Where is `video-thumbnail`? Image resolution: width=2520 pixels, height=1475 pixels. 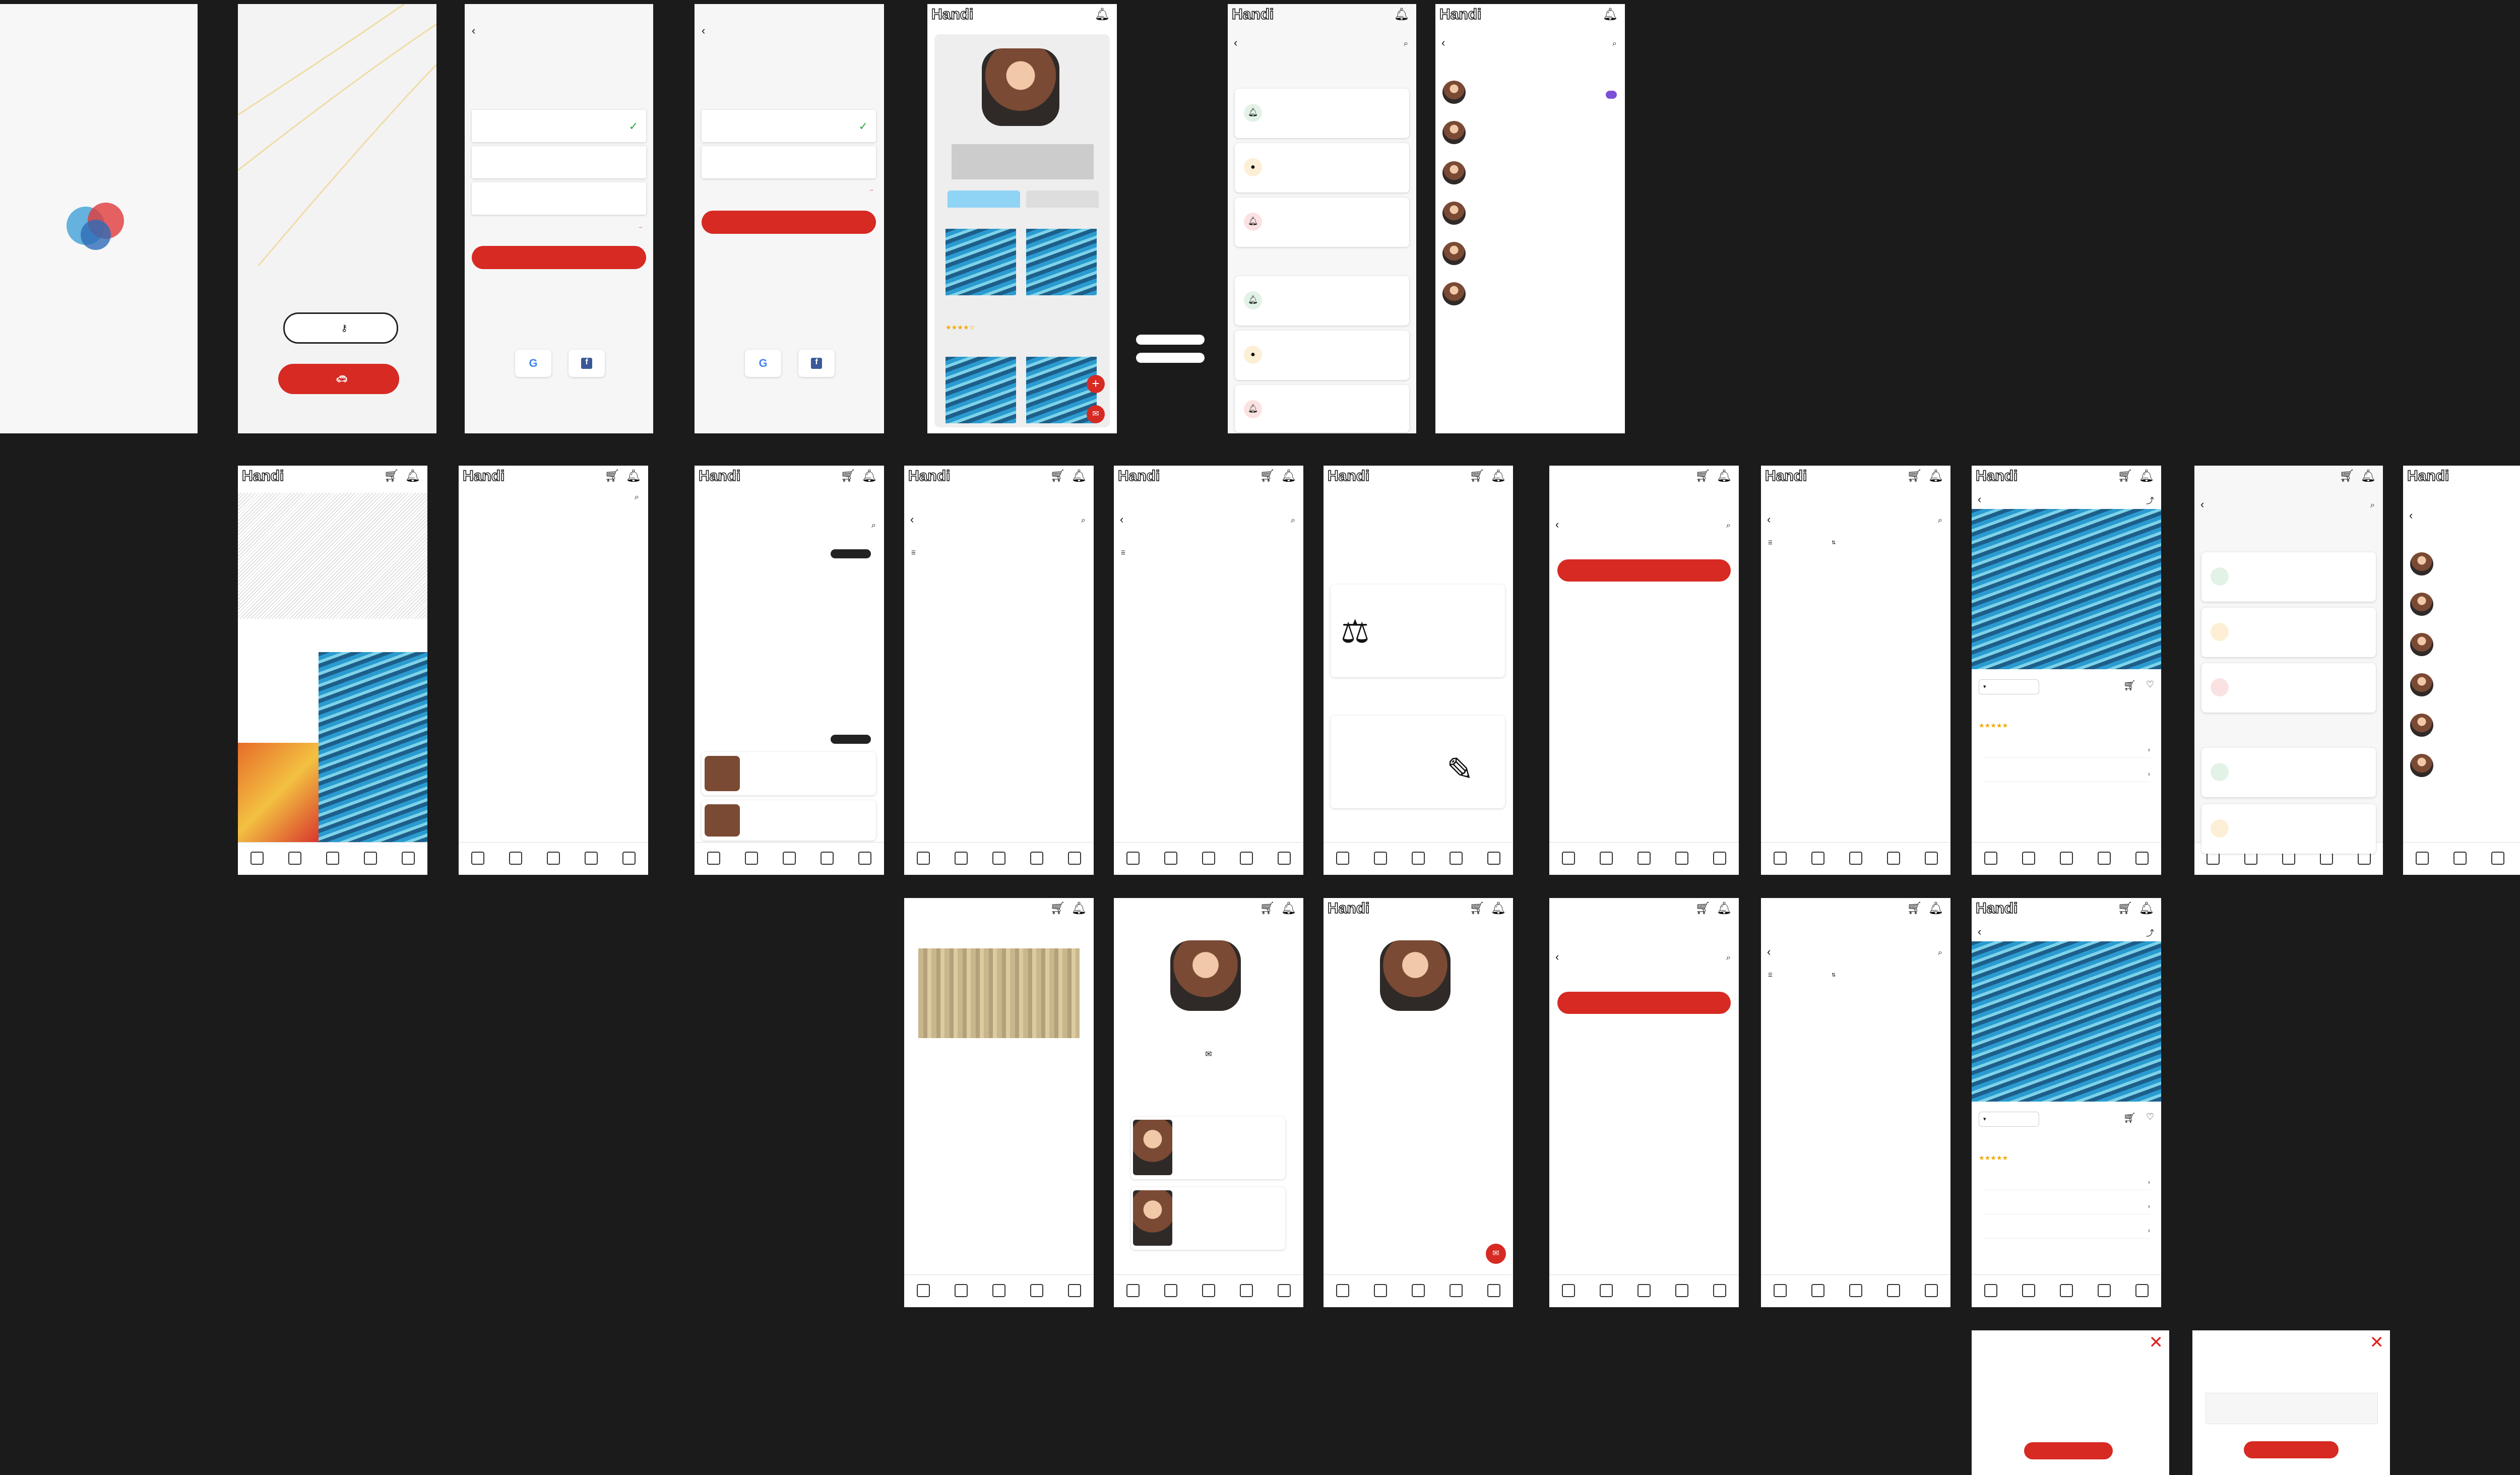
video-thumbnail is located at coordinates (999, 993).